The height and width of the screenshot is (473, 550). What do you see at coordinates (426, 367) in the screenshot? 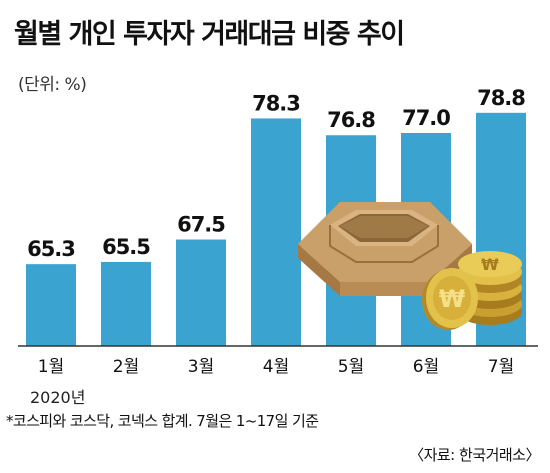
I see `category-label-6: 6월` at bounding box center [426, 367].